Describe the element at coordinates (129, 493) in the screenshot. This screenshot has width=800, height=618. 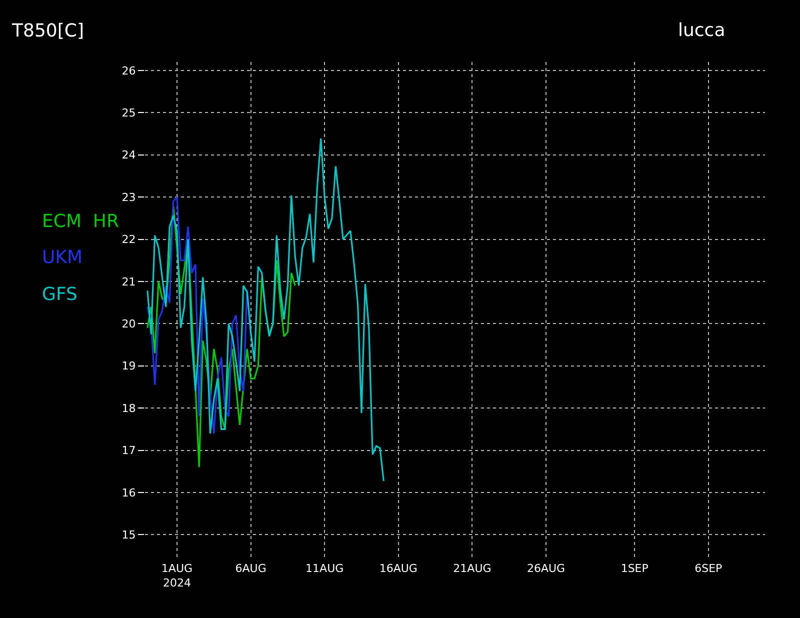
I see `y-tick-label: 16` at that location.